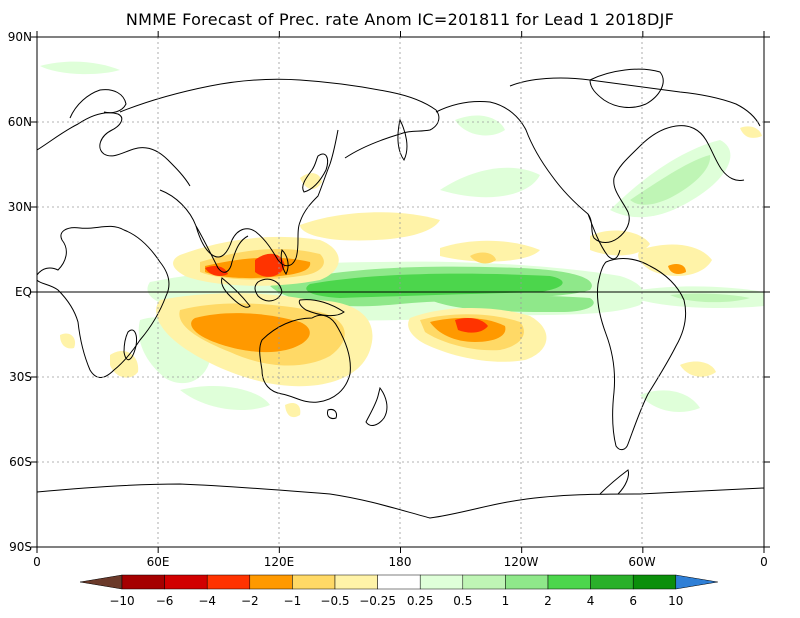 The height and width of the screenshot is (618, 800). What do you see at coordinates (68, 341) in the screenshot?
I see `dry-east-africa` at bounding box center [68, 341].